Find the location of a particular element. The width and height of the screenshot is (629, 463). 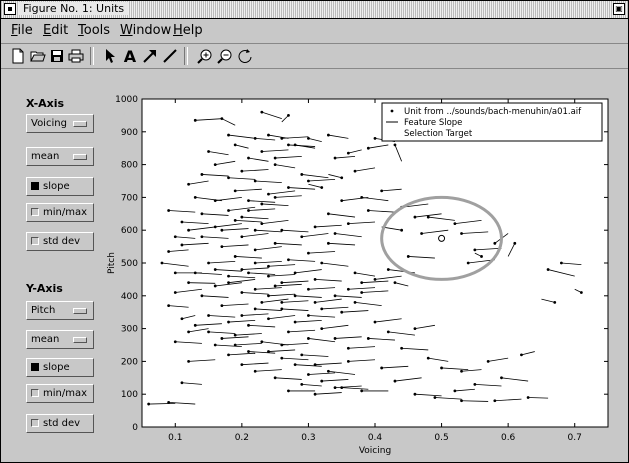

y-feature-popup: Pitch is located at coordinates (60, 310).